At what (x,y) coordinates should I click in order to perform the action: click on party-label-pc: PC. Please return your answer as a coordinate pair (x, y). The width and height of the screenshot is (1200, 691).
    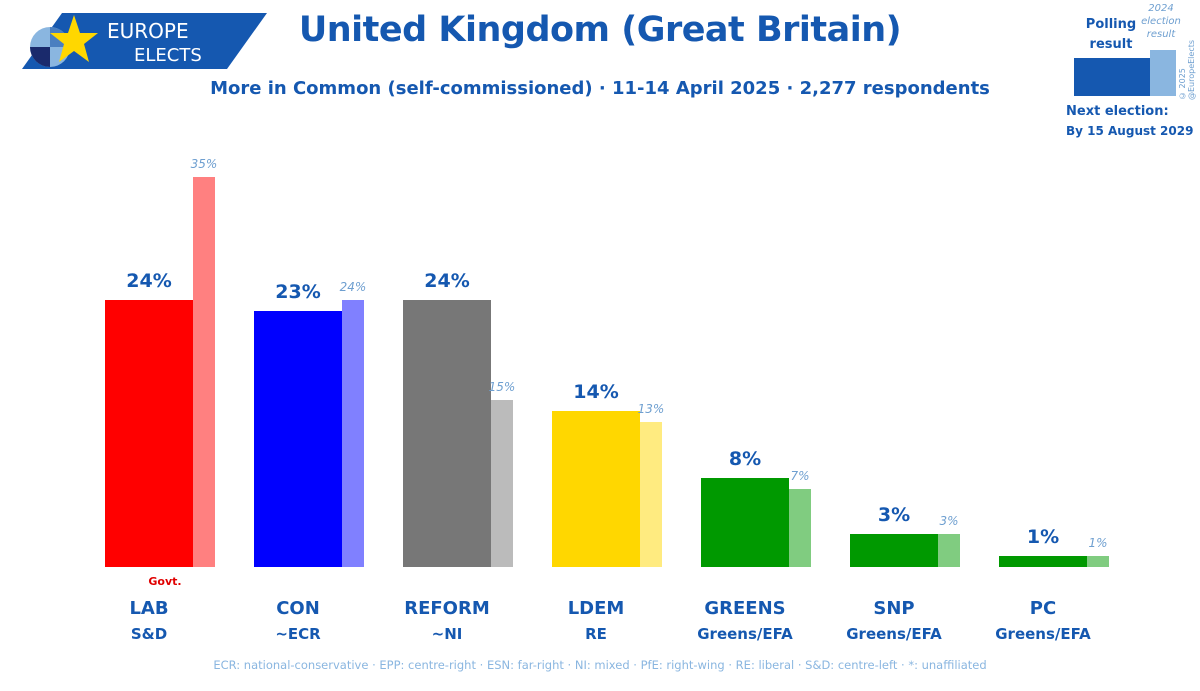
    Looking at the image, I should click on (1043, 608).